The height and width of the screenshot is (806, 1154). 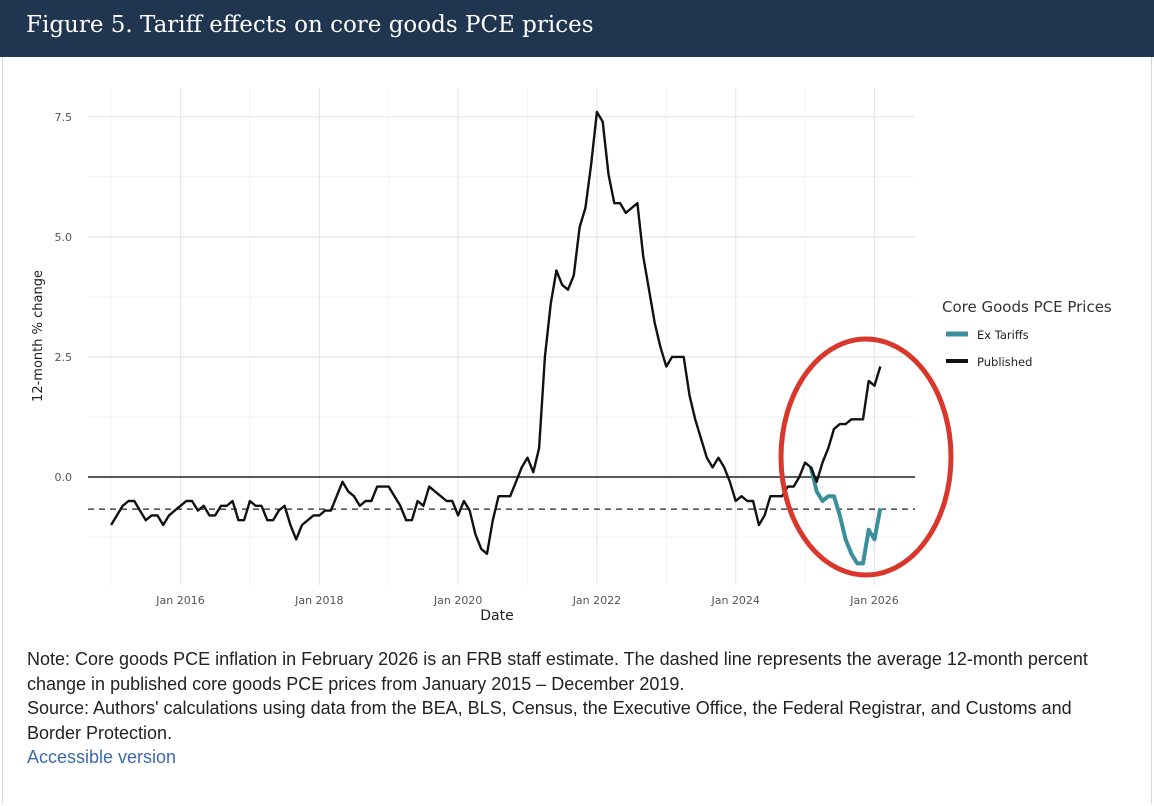 I want to click on highlight-ellipse, so click(x=866, y=457).